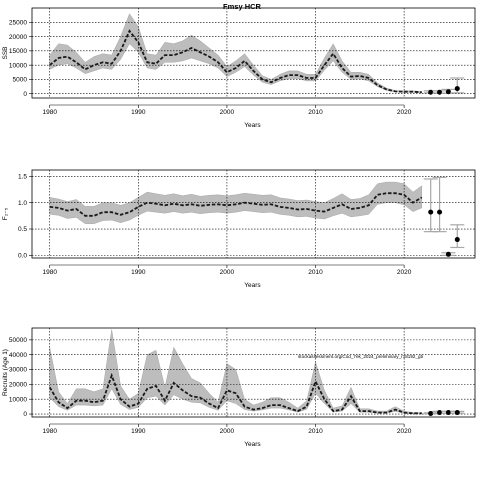 Image resolution: width=480 pixels, height=480 pixels. Describe the element at coordinates (18, 355) in the screenshot. I see `y-tick-label: 40000` at that location.